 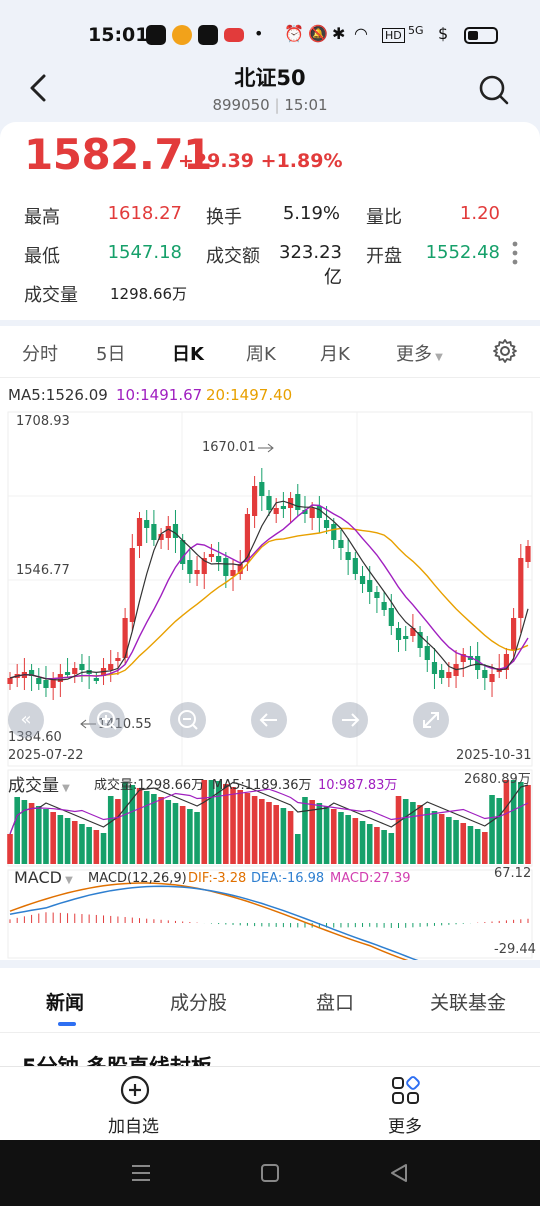 I want to click on hd-icon: HD, so click(x=393, y=35).